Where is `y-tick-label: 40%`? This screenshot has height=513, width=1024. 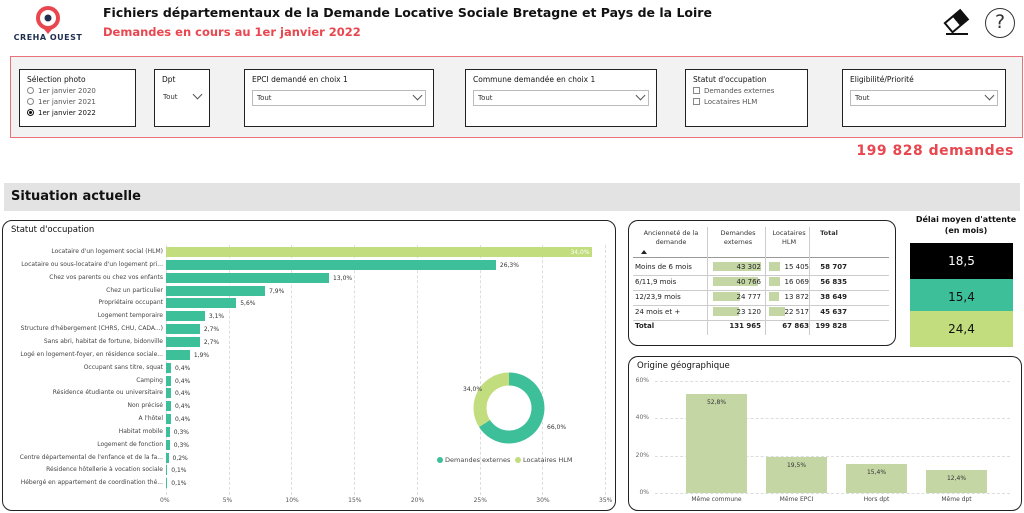
y-tick-label: 40% is located at coordinates (642, 418).